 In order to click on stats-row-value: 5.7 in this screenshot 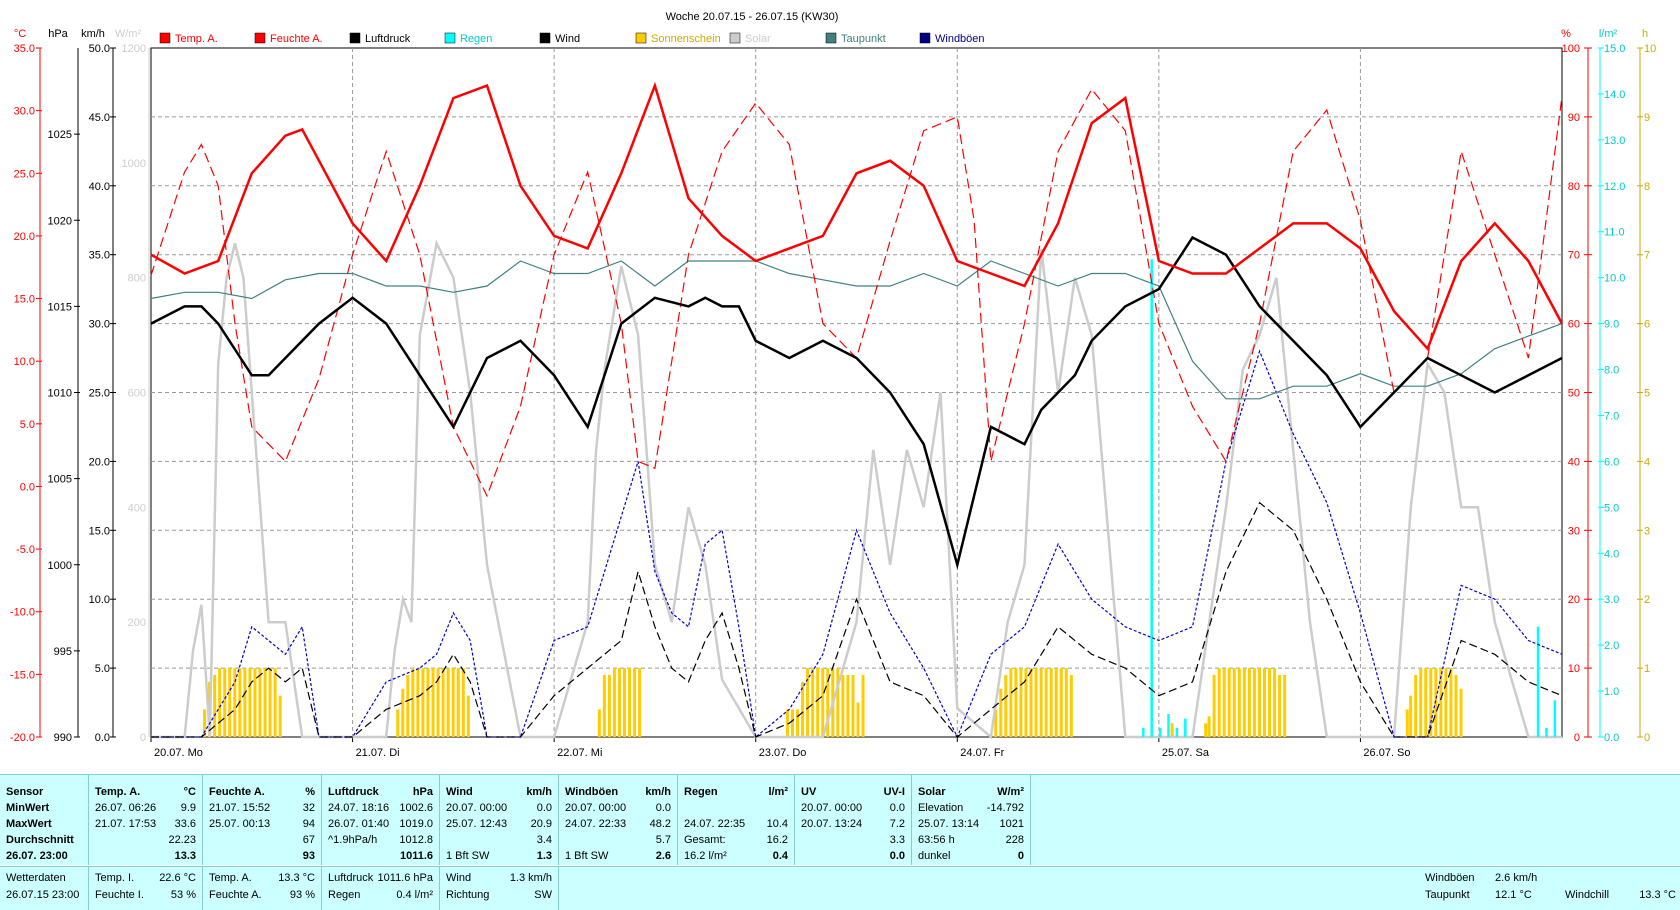, I will do `click(663, 840)`.